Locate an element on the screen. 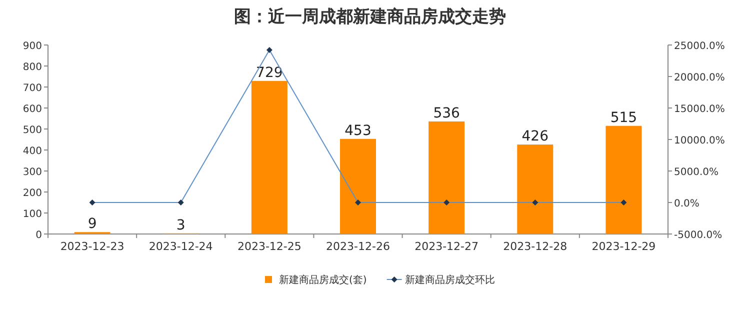  y-tick-label: 600 is located at coordinates (32, 109).